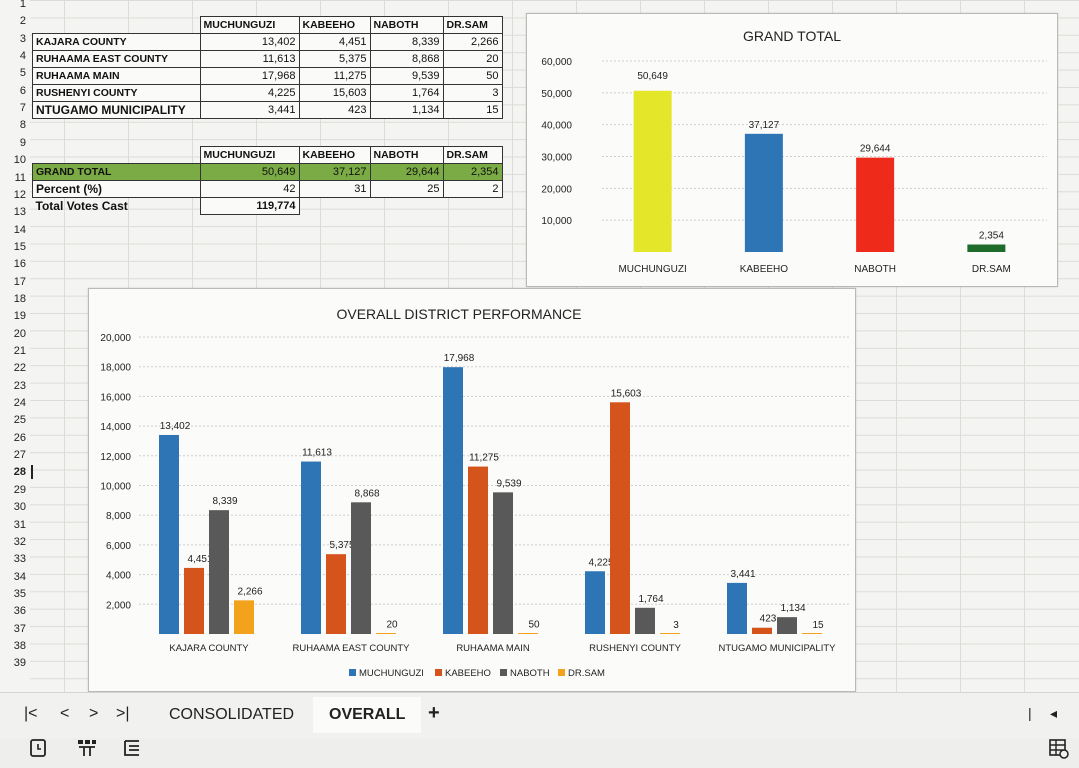 This screenshot has width=1079, height=768. Describe the element at coordinates (22, 5) in the screenshot. I see `row-header: 1` at that location.